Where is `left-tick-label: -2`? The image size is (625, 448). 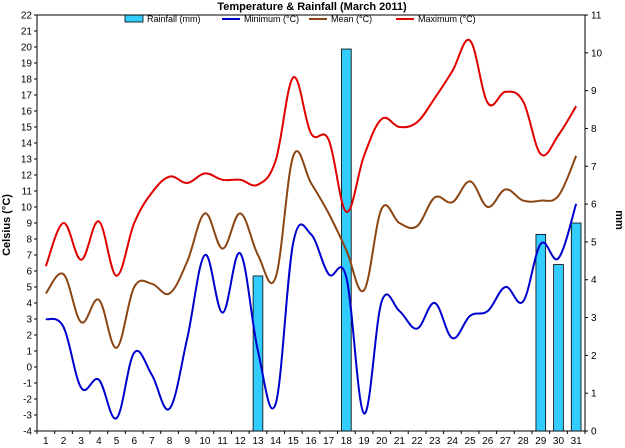
left-tick-label: -2 is located at coordinates (27, 400).